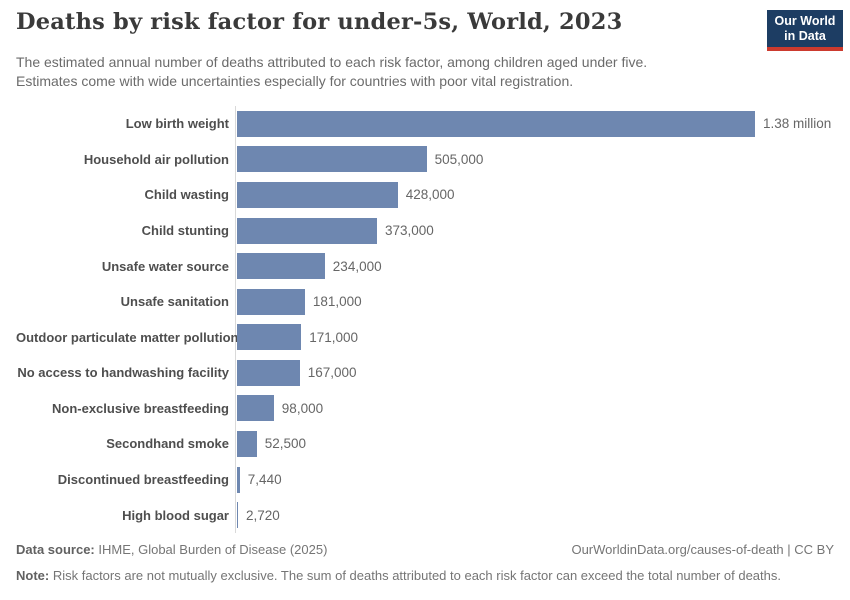  What do you see at coordinates (140, 408) in the screenshot?
I see `category-label-non-exclusive-breastfeeding: Non-exclusive breastfeeding` at bounding box center [140, 408].